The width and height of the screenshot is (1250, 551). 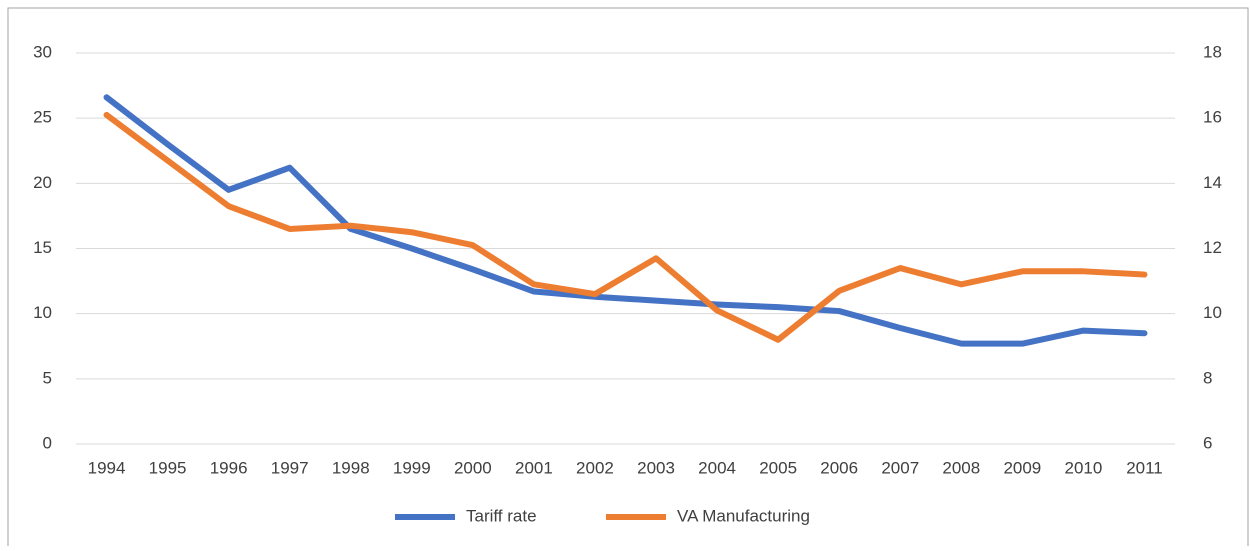 What do you see at coordinates (839, 467) in the screenshot?
I see `x-tick-label: 2006` at bounding box center [839, 467].